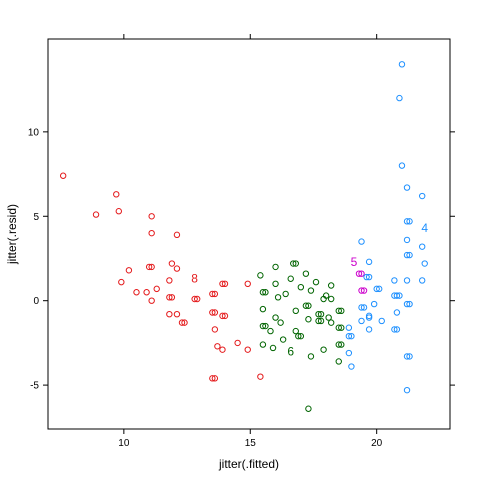 The width and height of the screenshot is (480, 480). Describe the element at coordinates (34, 386) in the screenshot. I see `y-tick-label: -5` at that location.